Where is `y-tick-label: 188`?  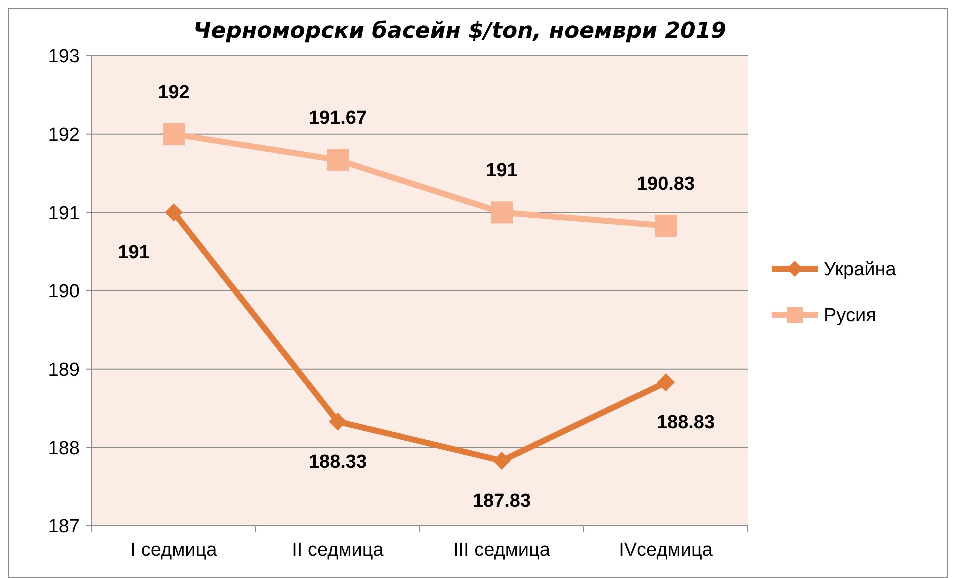 y-tick-label: 188 is located at coordinates (64, 449).